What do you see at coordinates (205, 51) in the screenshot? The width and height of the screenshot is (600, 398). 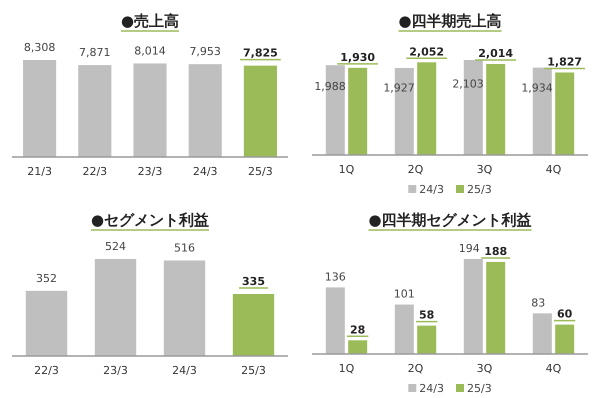 I see `data-label: 7,953` at bounding box center [205, 51].